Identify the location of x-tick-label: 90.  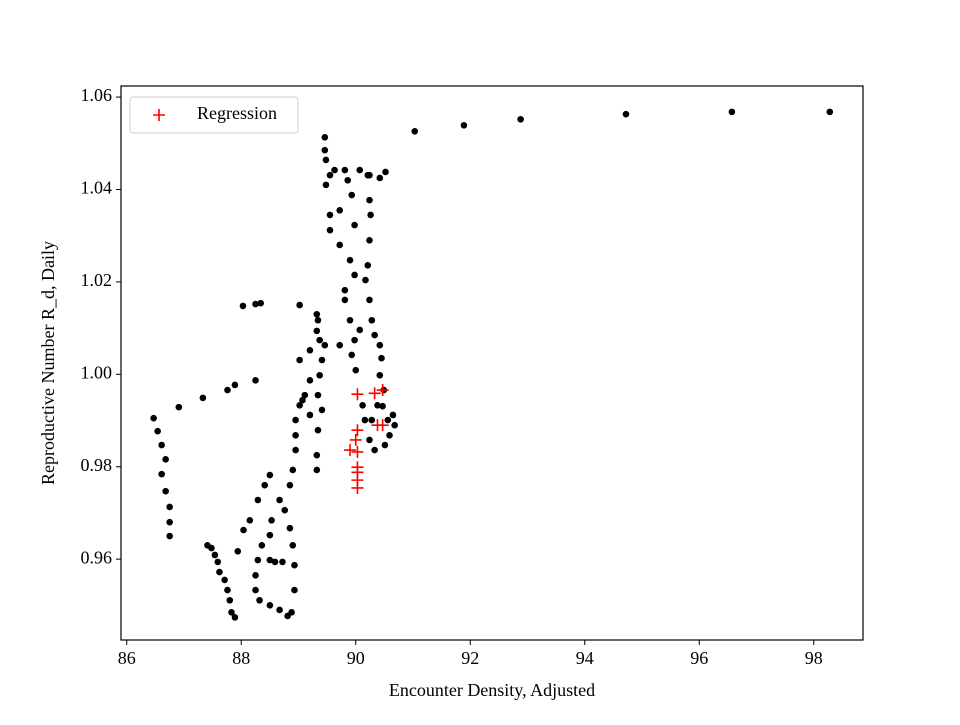
(356, 658).